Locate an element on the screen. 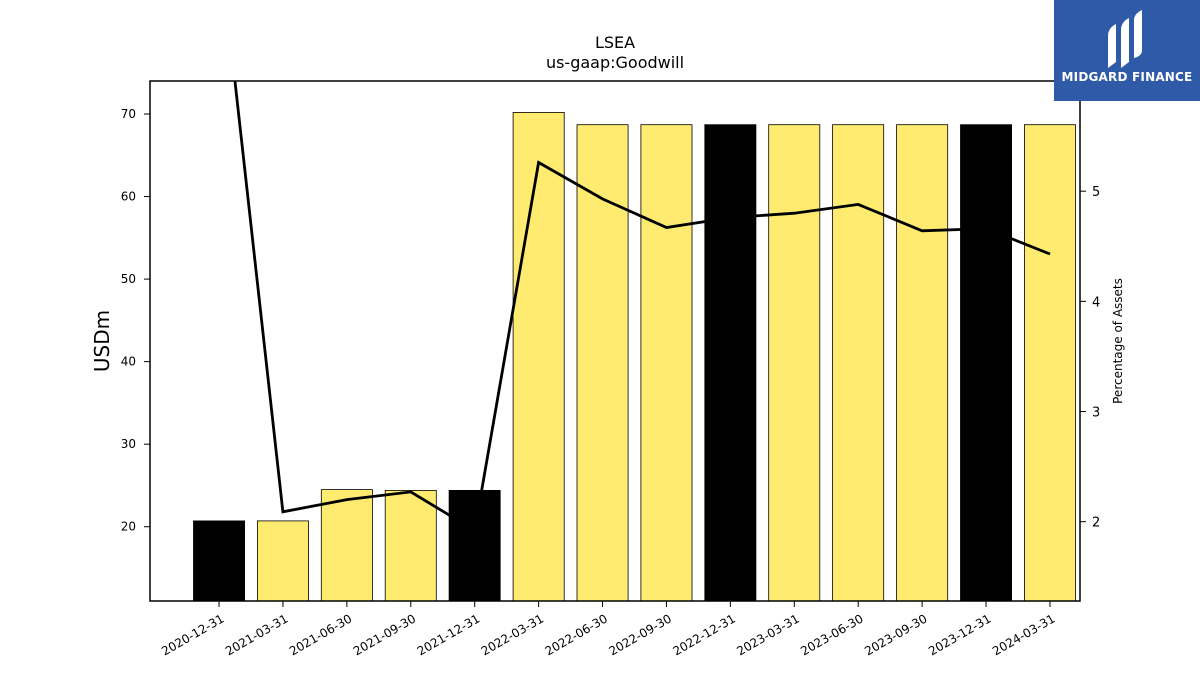 Image resolution: width=1200 pixels, height=675 pixels. x-tick-label-2022-09-30: 2022-09-30 is located at coordinates (640, 634).